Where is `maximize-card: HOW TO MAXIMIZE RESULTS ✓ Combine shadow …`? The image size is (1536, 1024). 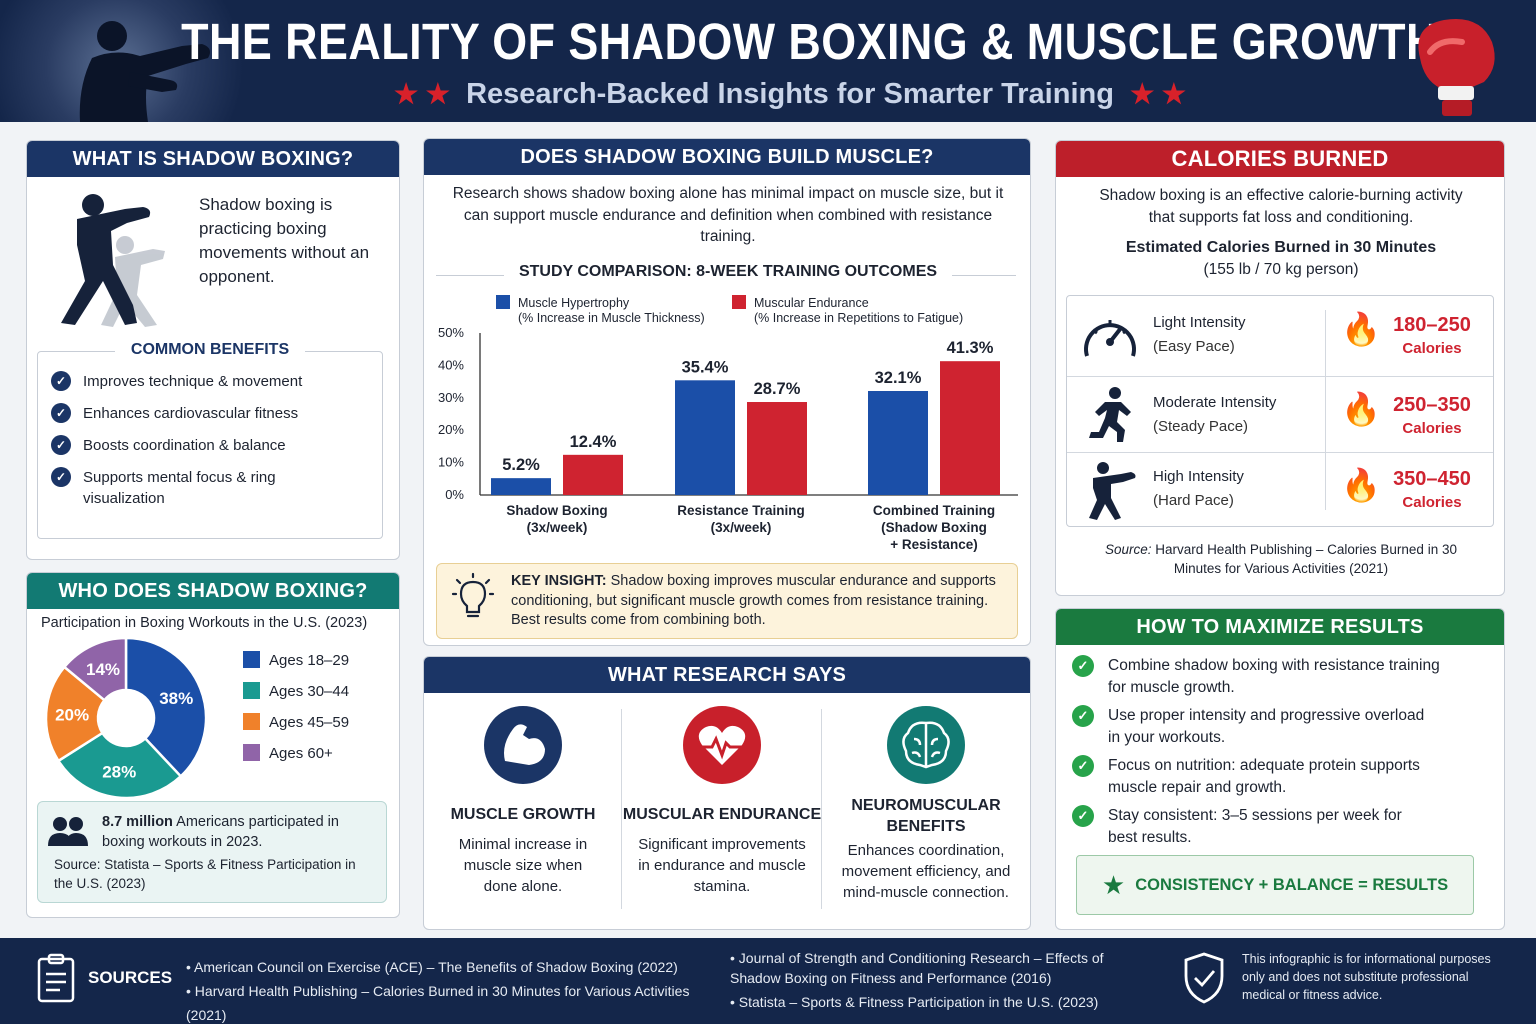
maximize-card: HOW TO MAXIMIZE RESULTS ✓ Combine shadow … is located at coordinates (1280, 769).